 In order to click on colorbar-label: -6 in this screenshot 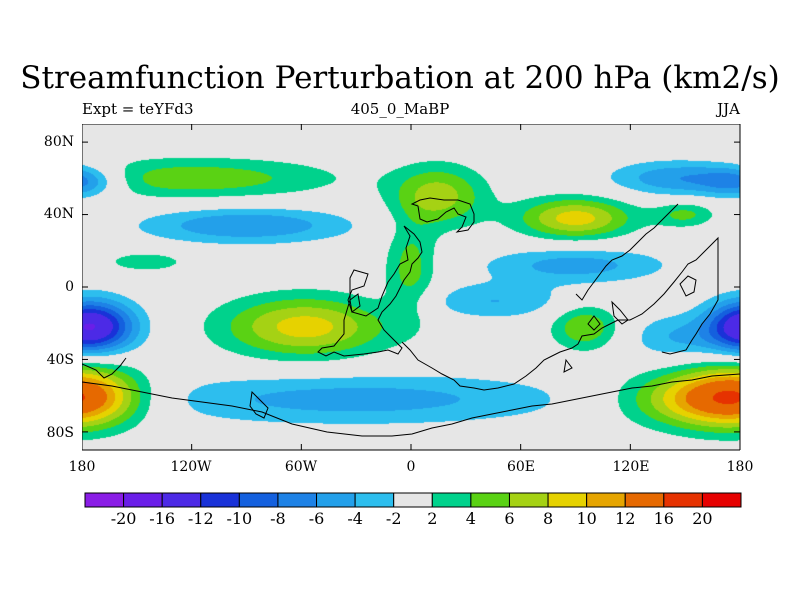, I will do `click(316, 518)`.